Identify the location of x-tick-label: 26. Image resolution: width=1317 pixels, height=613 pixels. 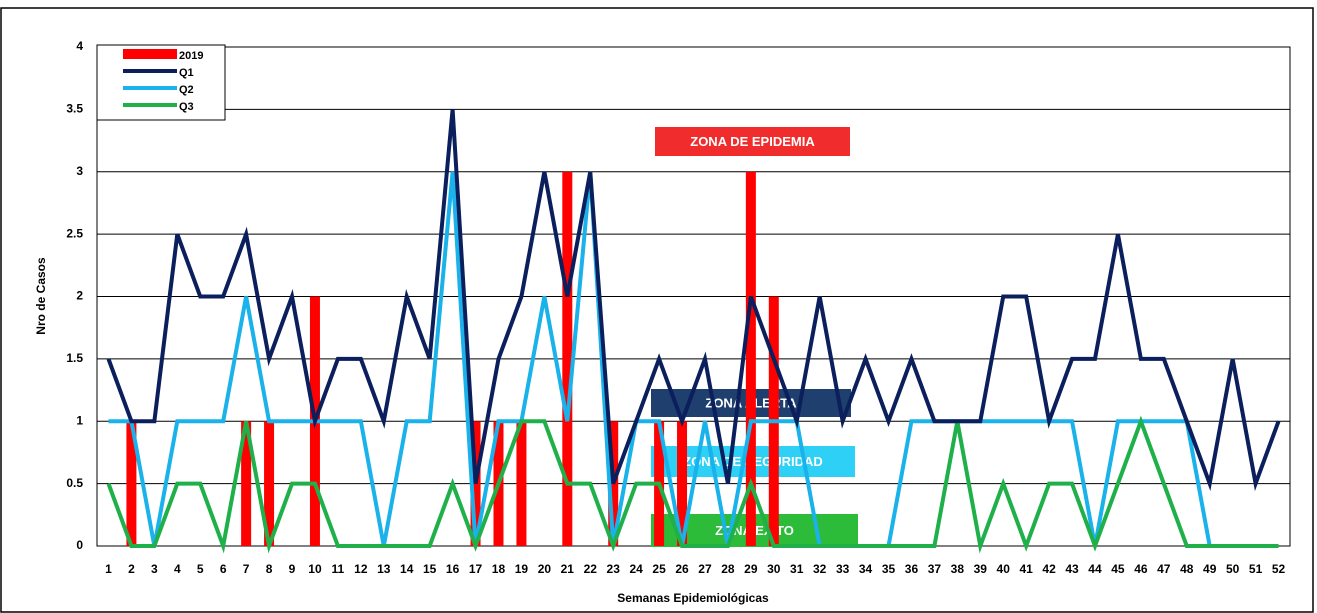
(682, 569).